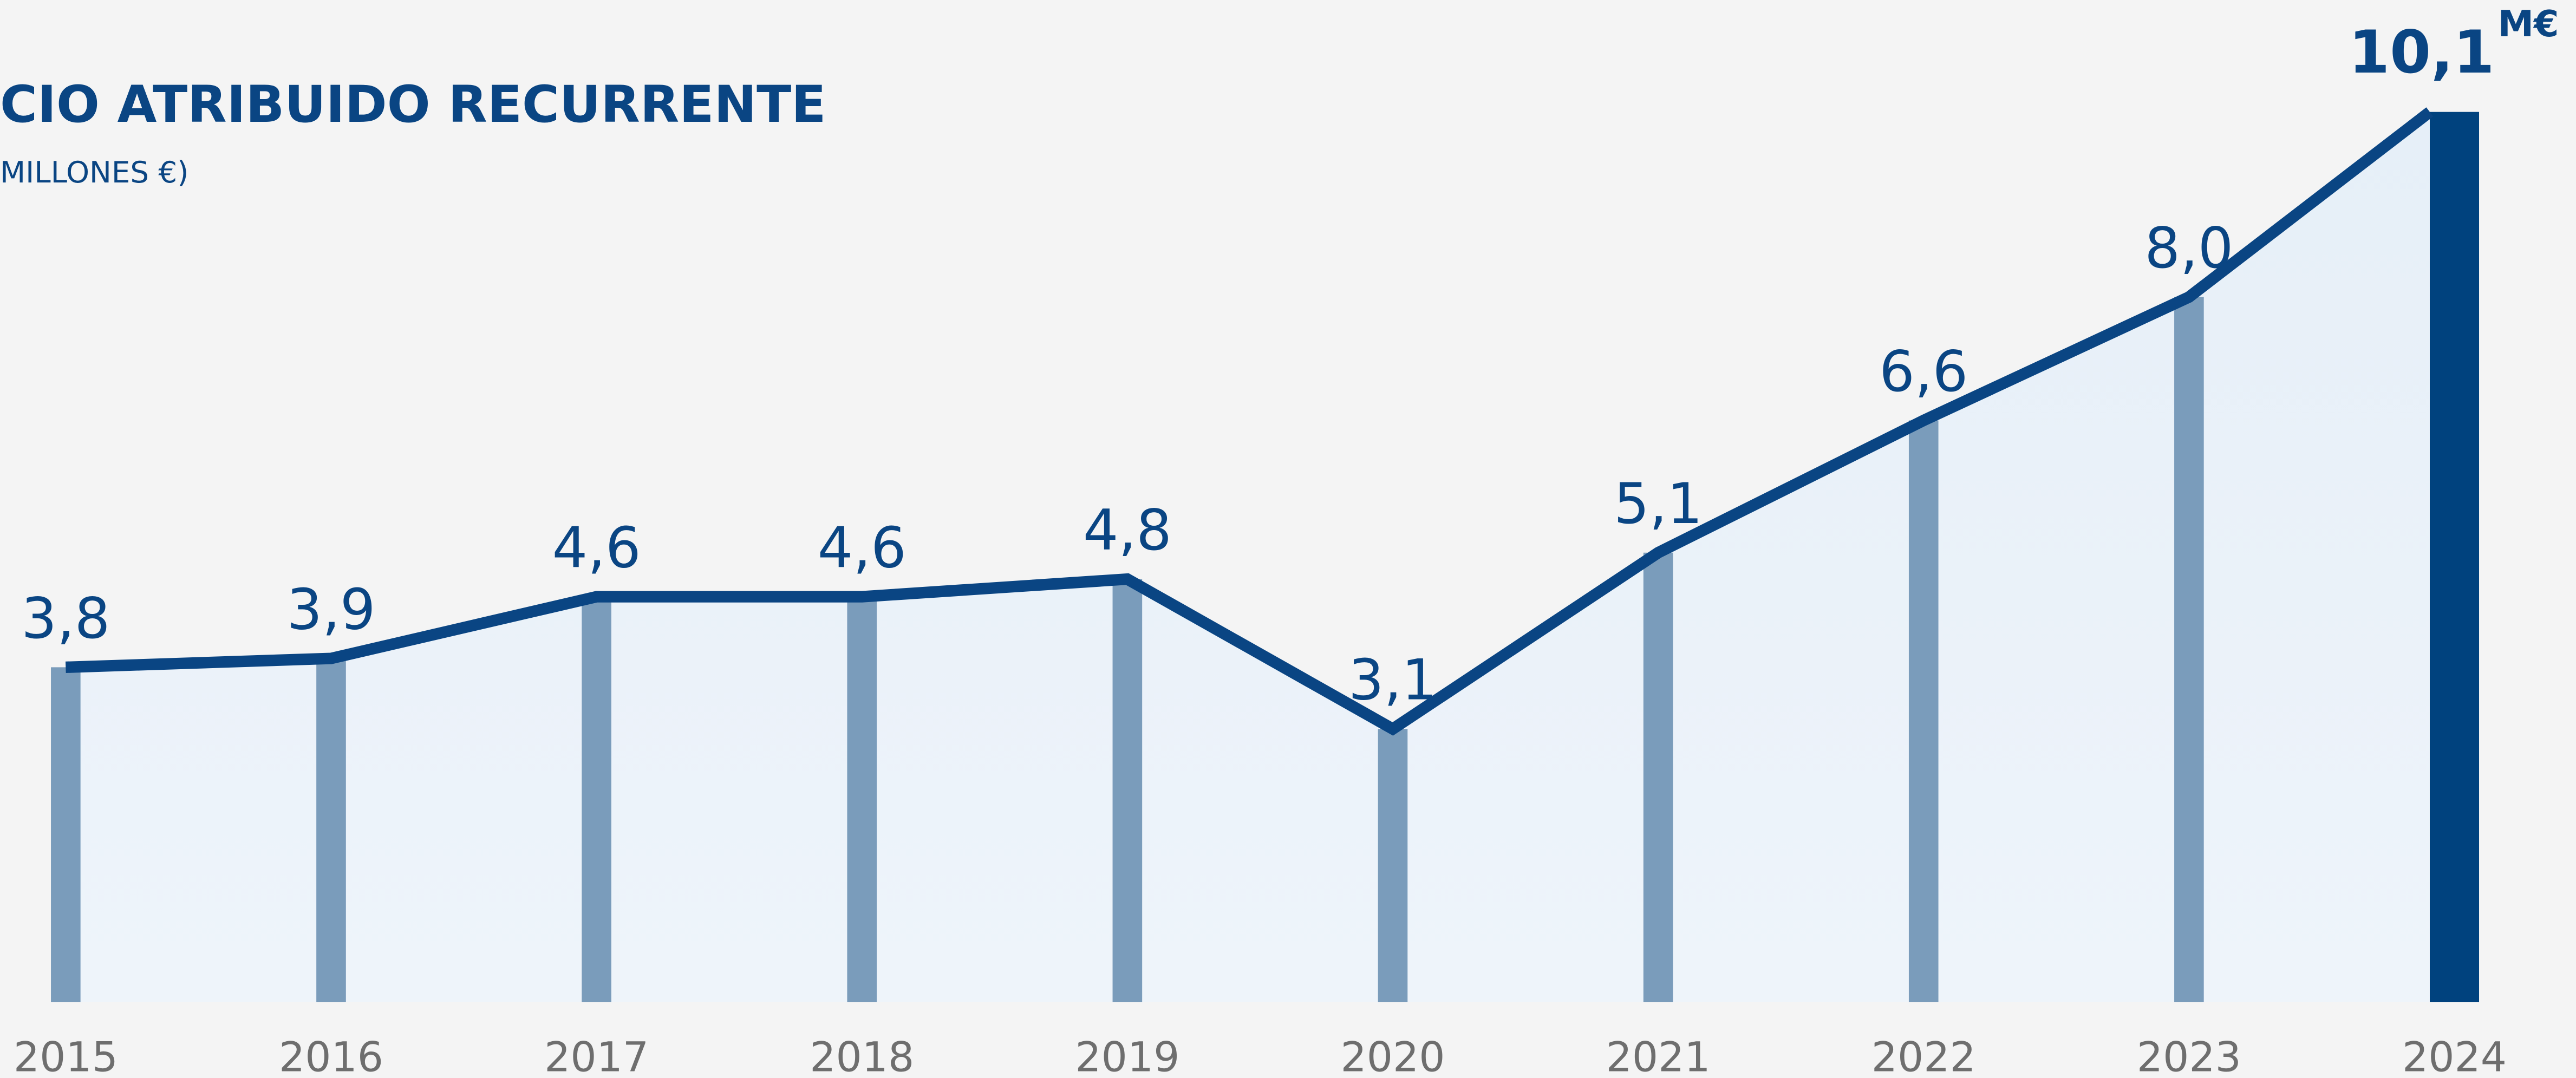  Describe the element at coordinates (1392, 680) in the screenshot. I see `data-label: 3,1` at that location.